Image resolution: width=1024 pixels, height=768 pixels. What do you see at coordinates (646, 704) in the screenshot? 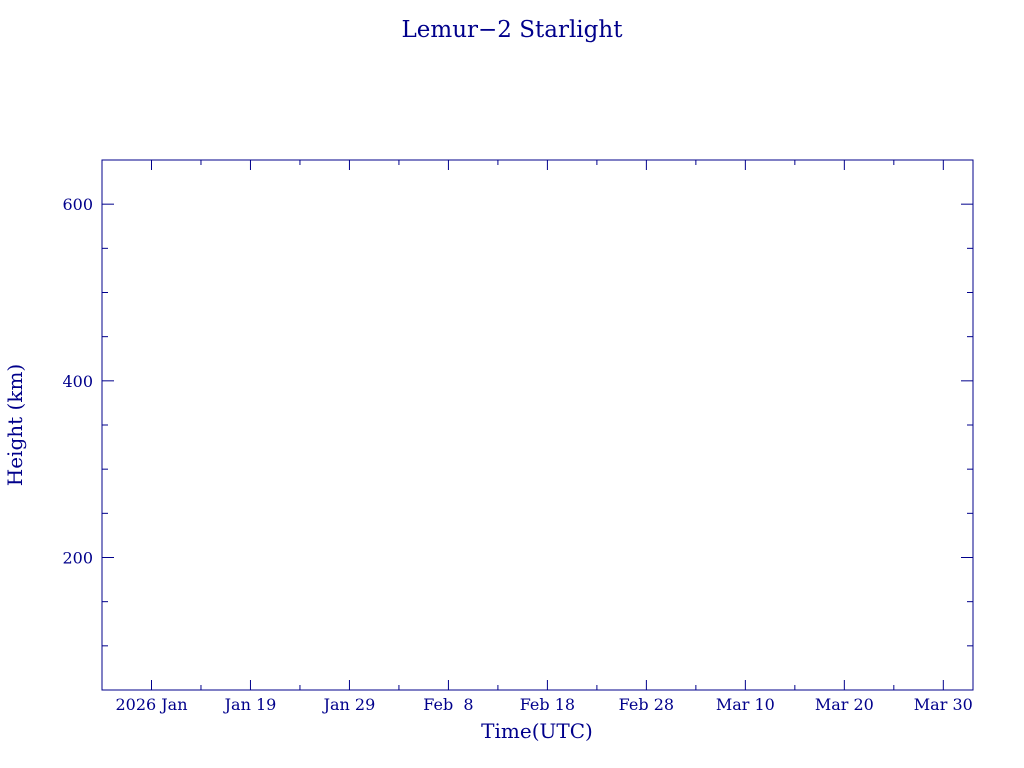
I see `x-tick-label: Feb 28` at bounding box center [646, 704].